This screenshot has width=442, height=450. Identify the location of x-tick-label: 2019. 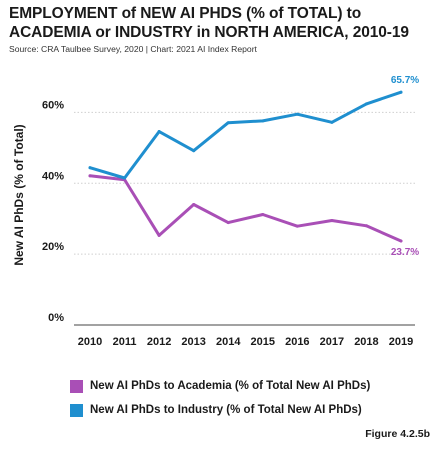
(401, 342).